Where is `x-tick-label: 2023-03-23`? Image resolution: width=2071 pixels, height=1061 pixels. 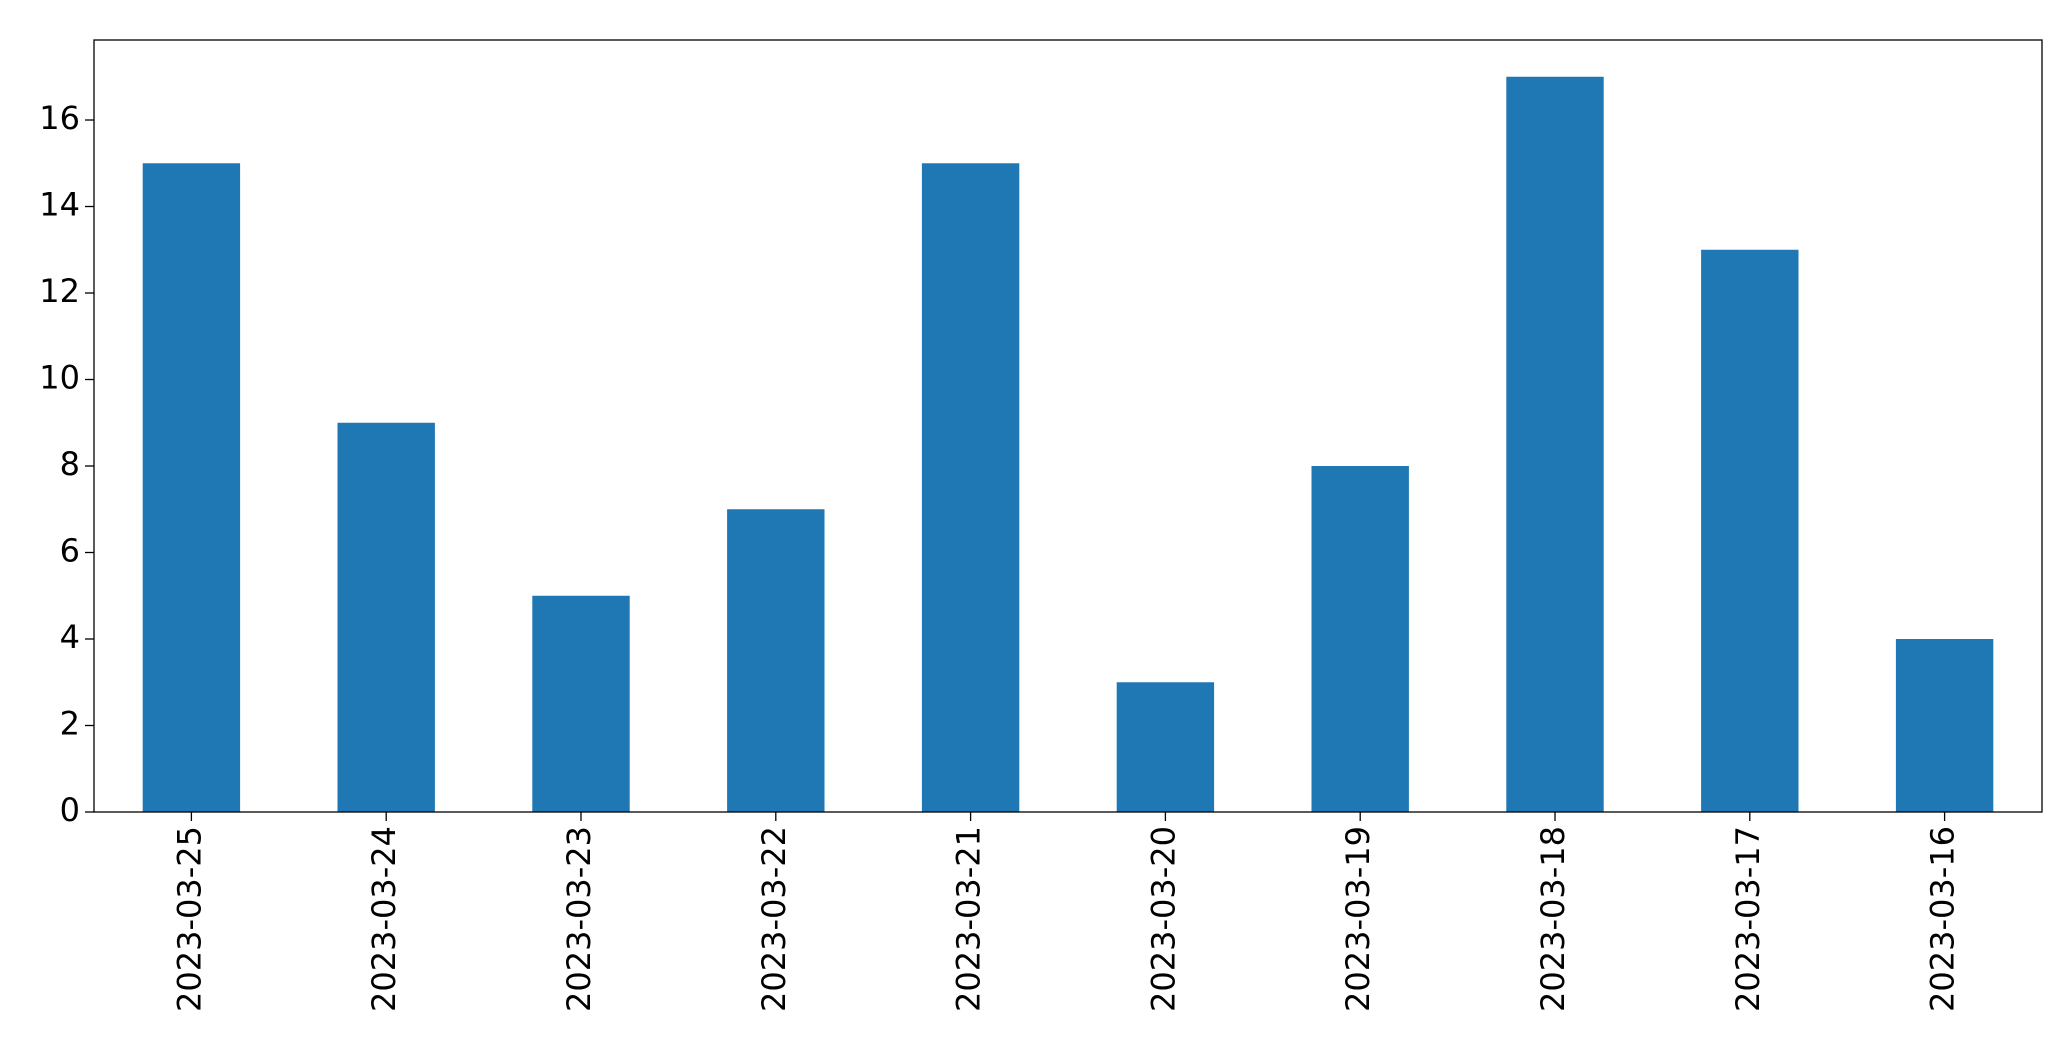 x-tick-label: 2023-03-23 is located at coordinates (579, 919).